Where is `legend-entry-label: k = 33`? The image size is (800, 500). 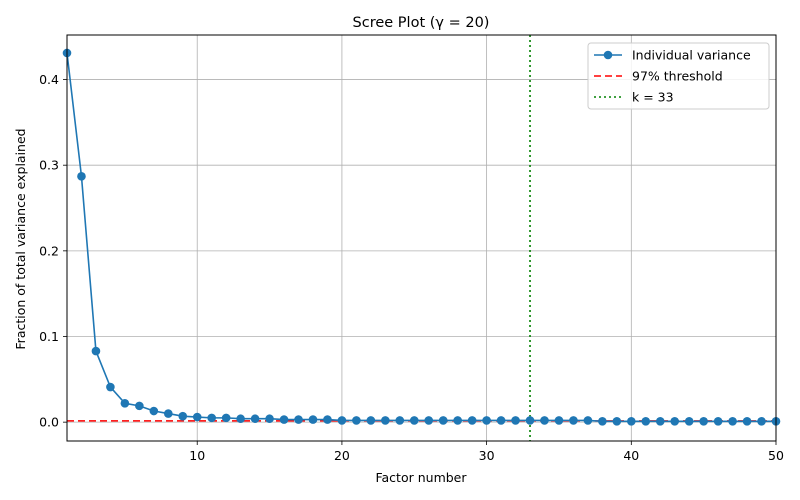 legend-entry-label: k = 33 is located at coordinates (653, 97).